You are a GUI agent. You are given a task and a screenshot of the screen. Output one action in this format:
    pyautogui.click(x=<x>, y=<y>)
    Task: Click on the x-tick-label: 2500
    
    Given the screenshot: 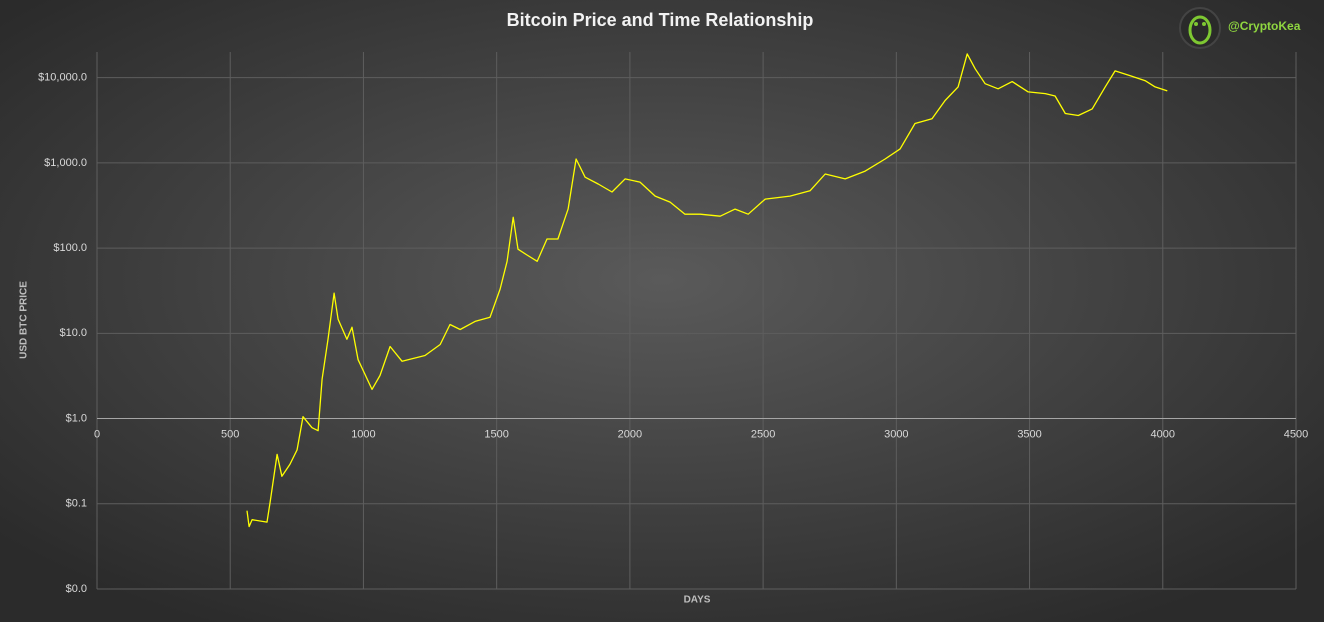 What is the action you would take?
    pyautogui.click(x=763, y=434)
    